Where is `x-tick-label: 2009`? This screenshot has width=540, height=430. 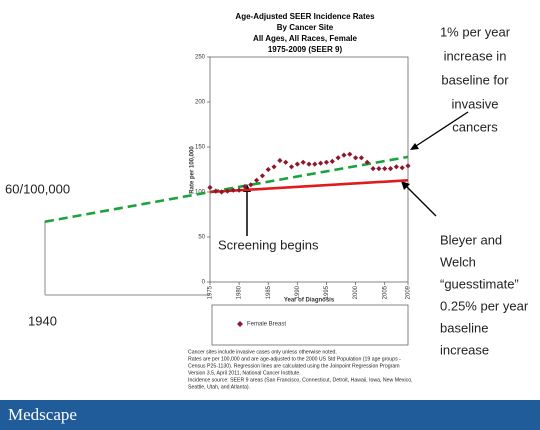 x-tick-label: 2009 is located at coordinates (409, 292).